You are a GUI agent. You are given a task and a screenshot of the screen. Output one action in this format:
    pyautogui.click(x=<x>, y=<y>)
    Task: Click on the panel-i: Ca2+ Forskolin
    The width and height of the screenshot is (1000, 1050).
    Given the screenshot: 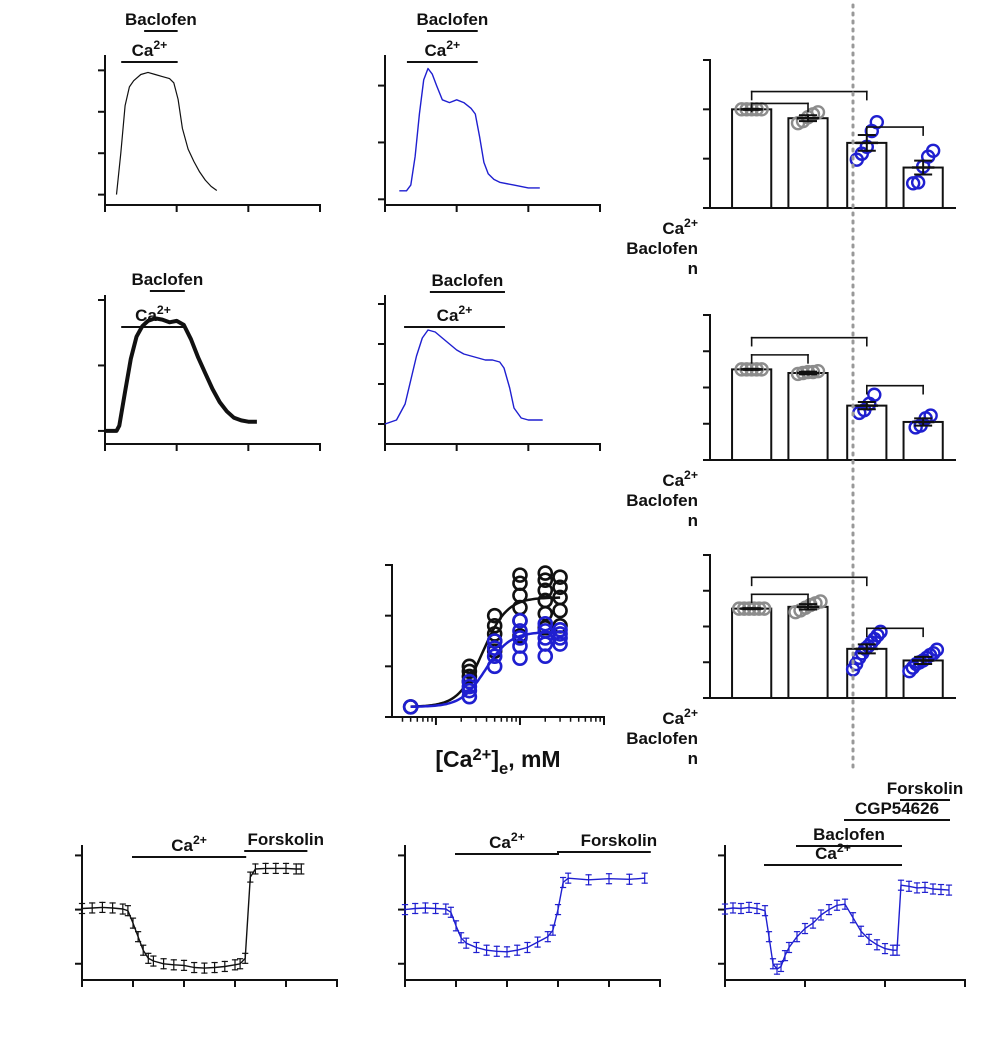 What is the action you would take?
    pyautogui.click(x=206, y=908)
    